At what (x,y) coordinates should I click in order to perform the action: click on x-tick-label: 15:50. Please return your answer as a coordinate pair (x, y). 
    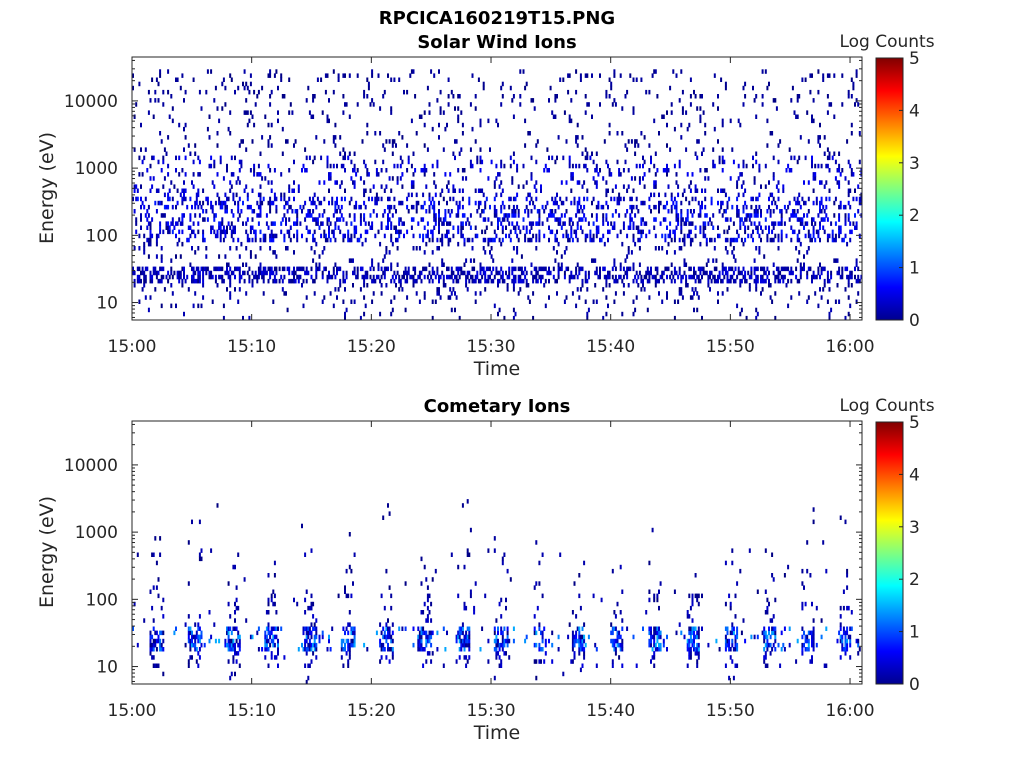
    Looking at the image, I should click on (730, 711).